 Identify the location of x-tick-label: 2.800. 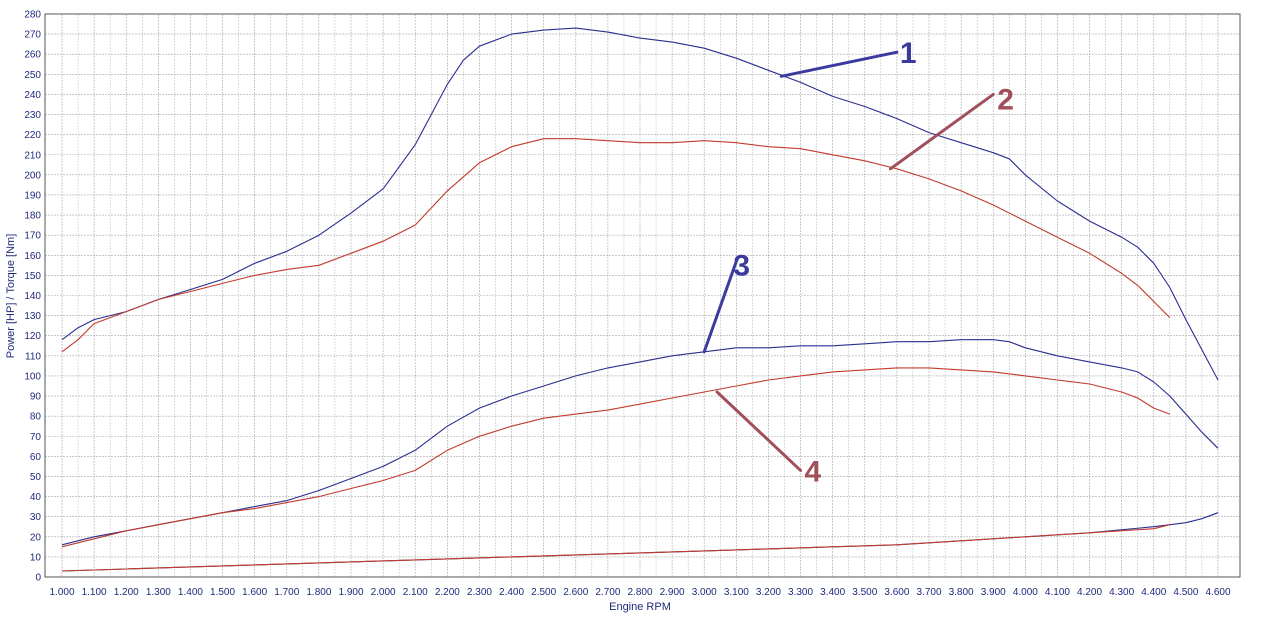
(639, 592).